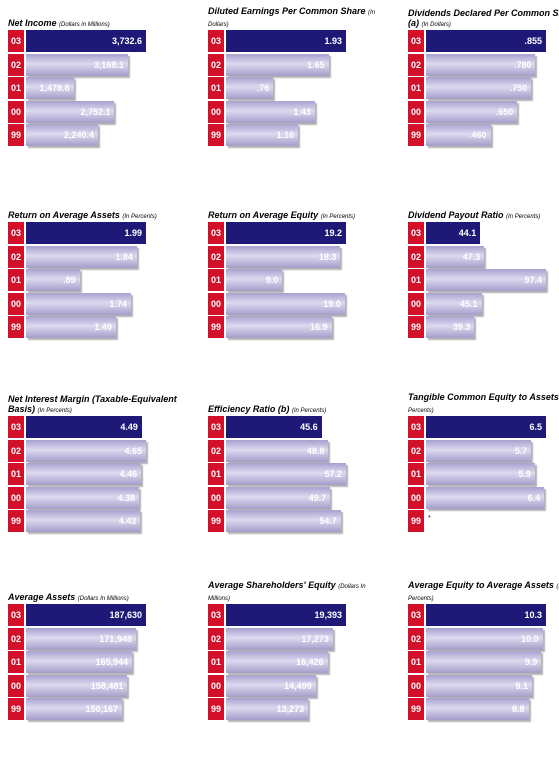  Describe the element at coordinates (274, 427) in the screenshot. I see `bar: 45.6` at that location.